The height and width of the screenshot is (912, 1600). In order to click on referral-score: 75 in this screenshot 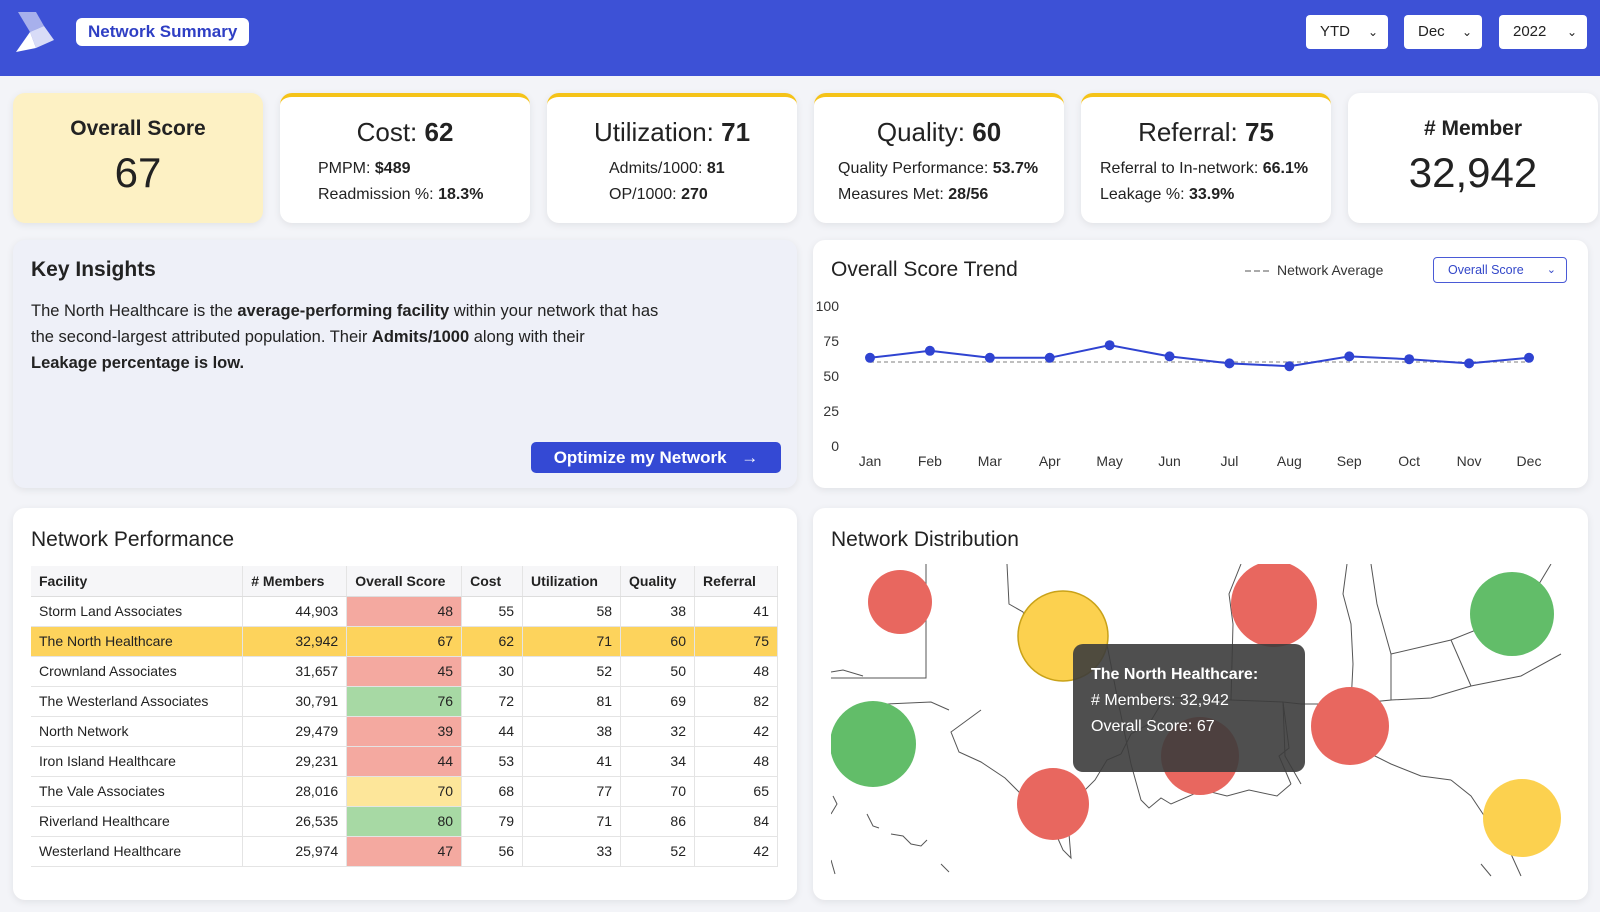, I will do `click(1259, 132)`.